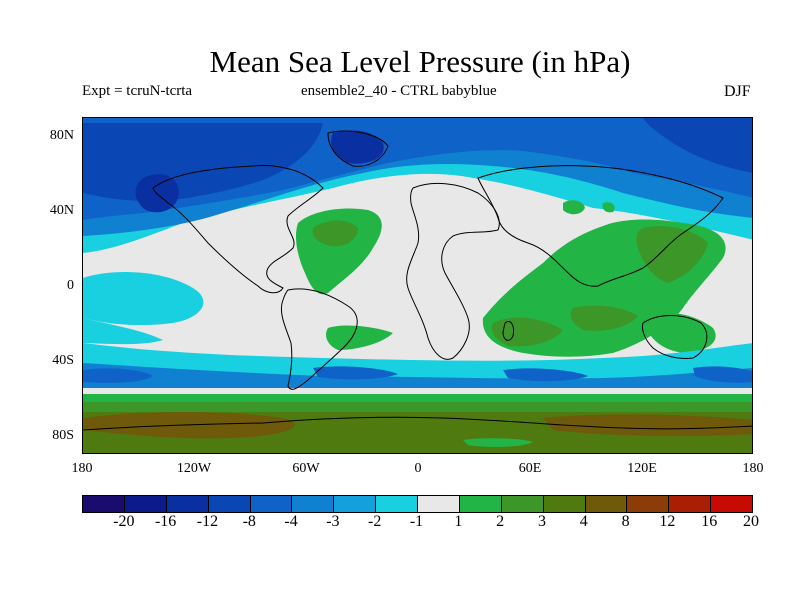 Image resolution: width=800 pixels, height=600 pixels. Describe the element at coordinates (672, 254) in the screenshot. I see `west-pacific-dark-green` at that location.